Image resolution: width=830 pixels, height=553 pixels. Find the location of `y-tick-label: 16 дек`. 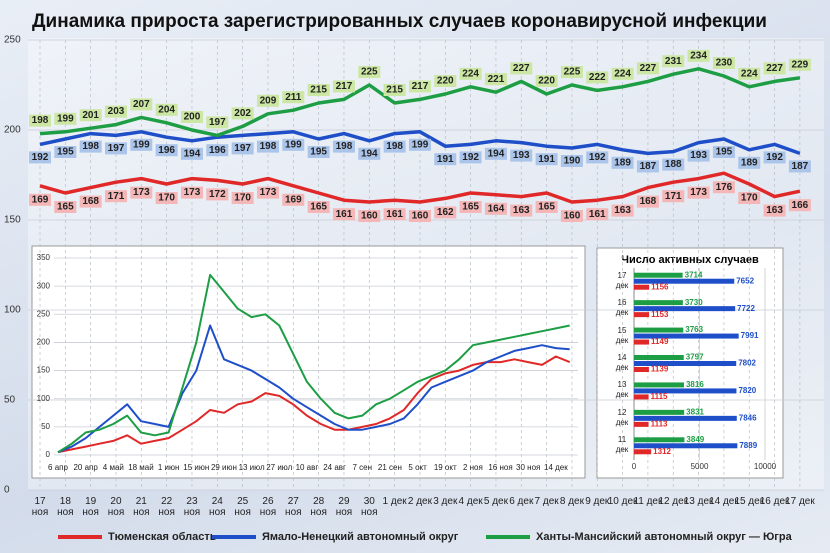

y-tick-label: 16 дек is located at coordinates (622, 308).